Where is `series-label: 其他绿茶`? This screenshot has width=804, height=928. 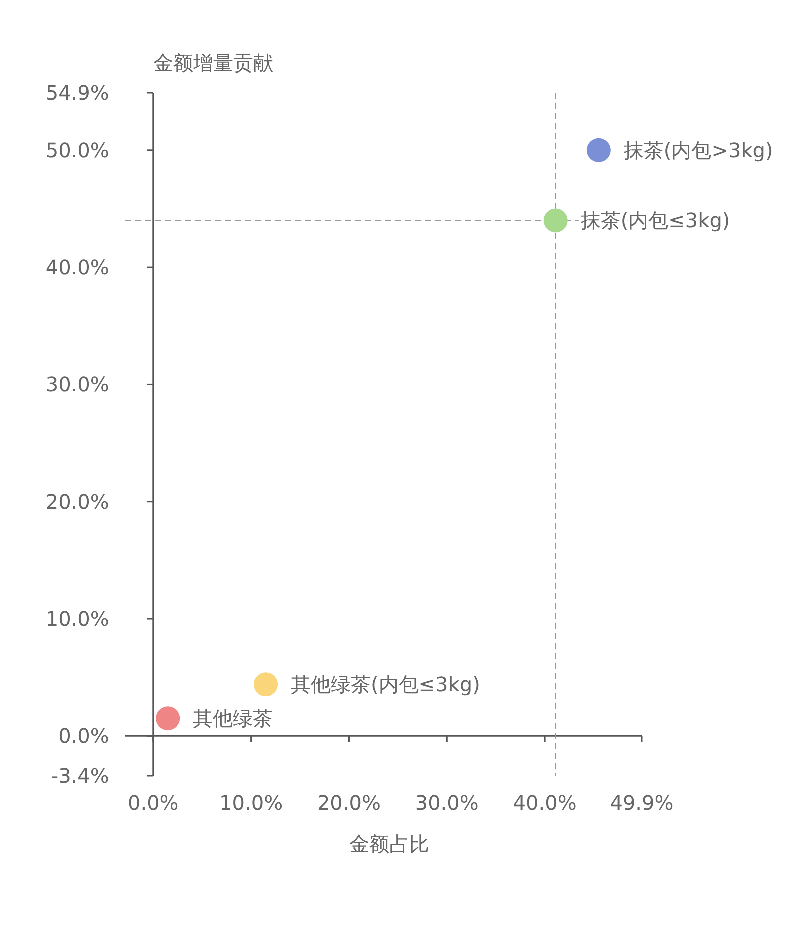 series-label: 其他绿茶 is located at coordinates (233, 718).